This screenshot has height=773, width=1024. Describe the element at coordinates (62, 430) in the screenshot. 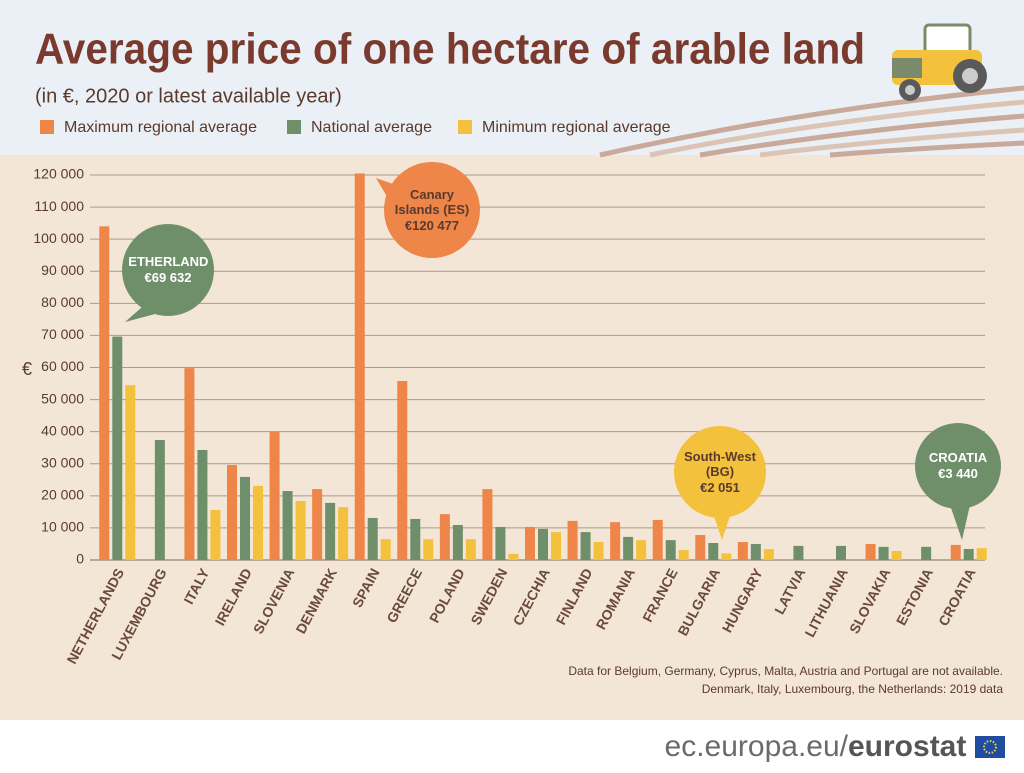

I see `y-tick-label: 40 000` at that location.